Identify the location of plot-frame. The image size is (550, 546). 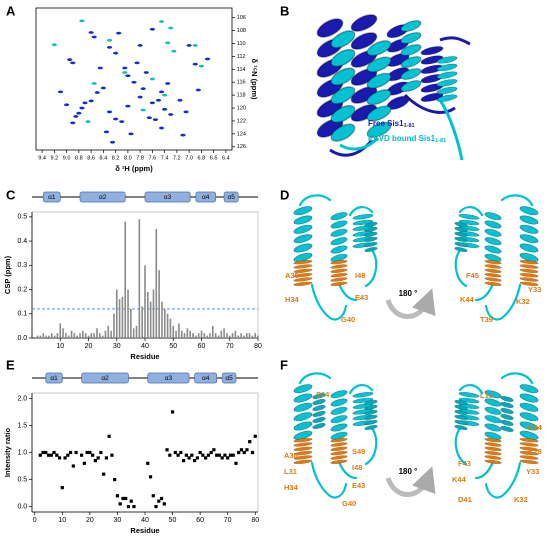
(134, 79).